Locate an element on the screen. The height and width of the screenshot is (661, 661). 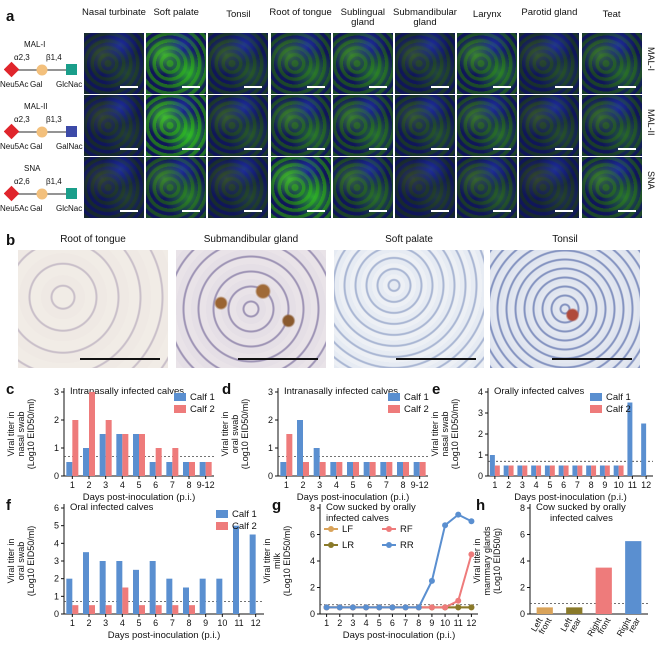
glycan-lectin-name: MAL-II is located at coordinates (36, 106).